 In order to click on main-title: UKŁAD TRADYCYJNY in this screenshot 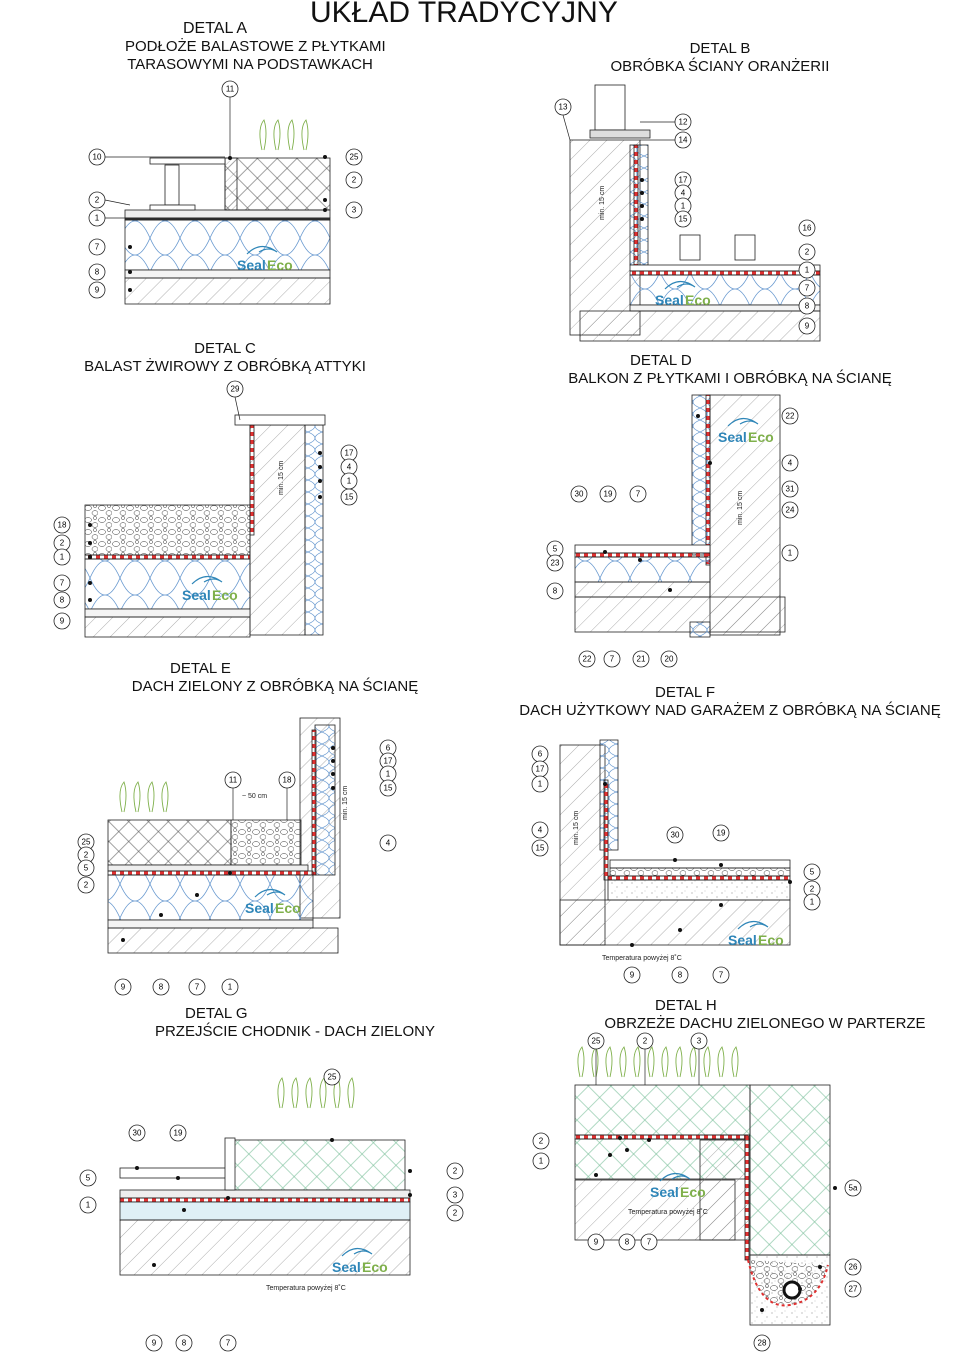, I will do `click(464, 14)`.